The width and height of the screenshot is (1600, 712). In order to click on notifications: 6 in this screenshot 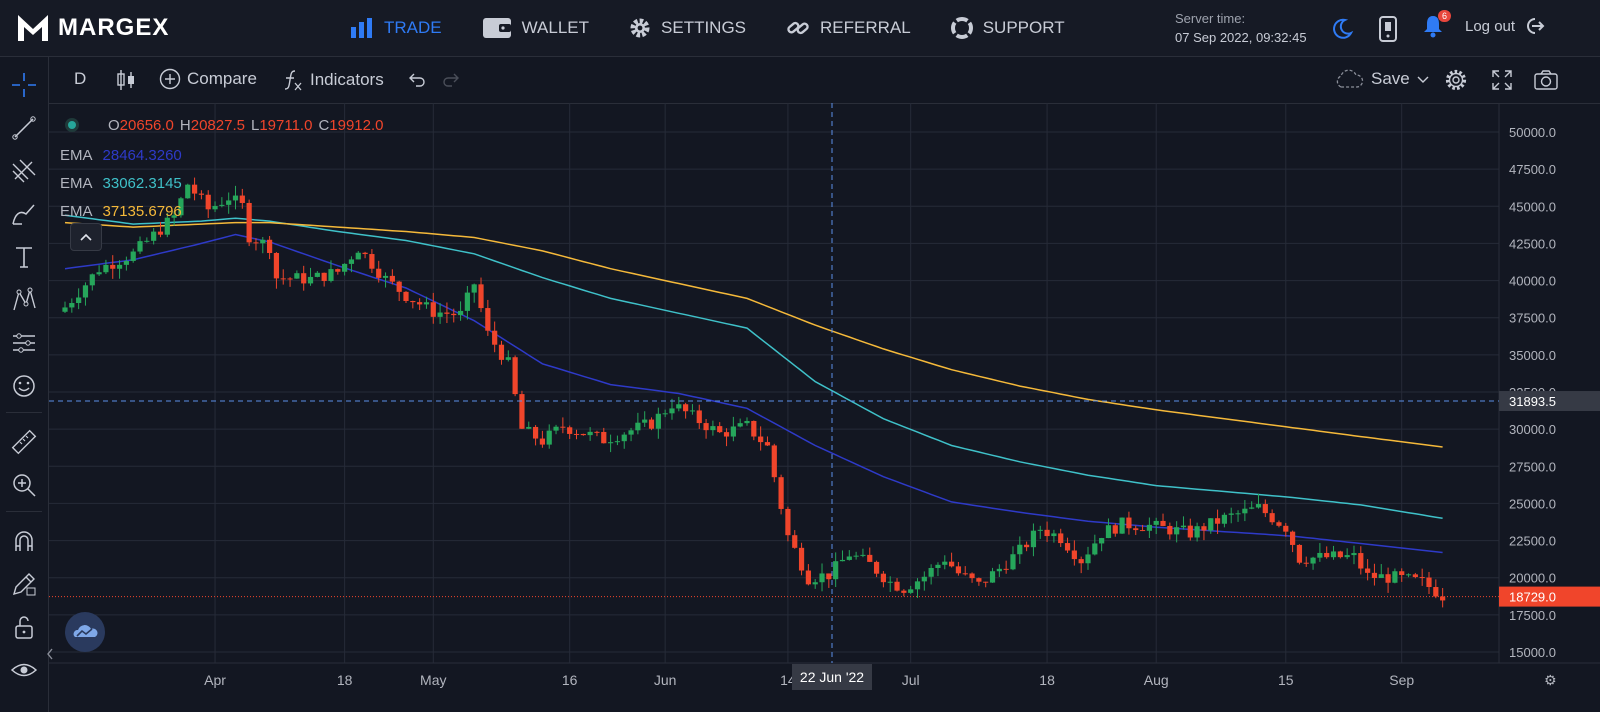, I will do `click(1436, 26)`.